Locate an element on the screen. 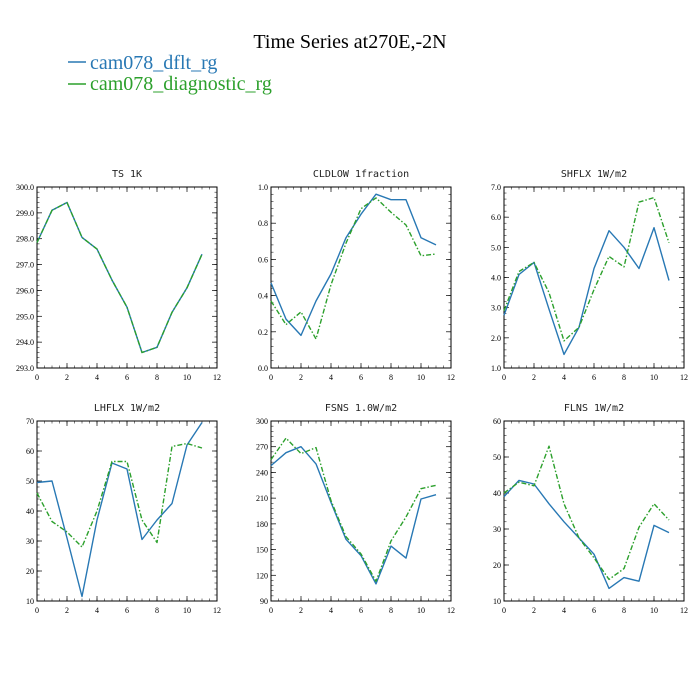 The width and height of the screenshot is (700, 700). panel-title: LHFLX 1W/m2 is located at coordinates (127, 408).